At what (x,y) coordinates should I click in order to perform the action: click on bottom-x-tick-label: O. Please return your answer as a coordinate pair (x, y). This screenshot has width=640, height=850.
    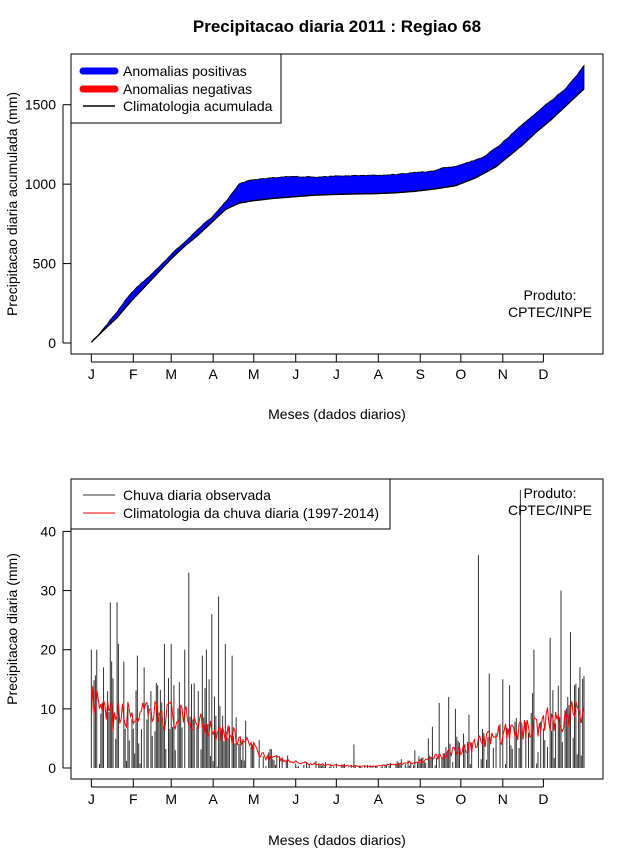
    Looking at the image, I should click on (460, 799).